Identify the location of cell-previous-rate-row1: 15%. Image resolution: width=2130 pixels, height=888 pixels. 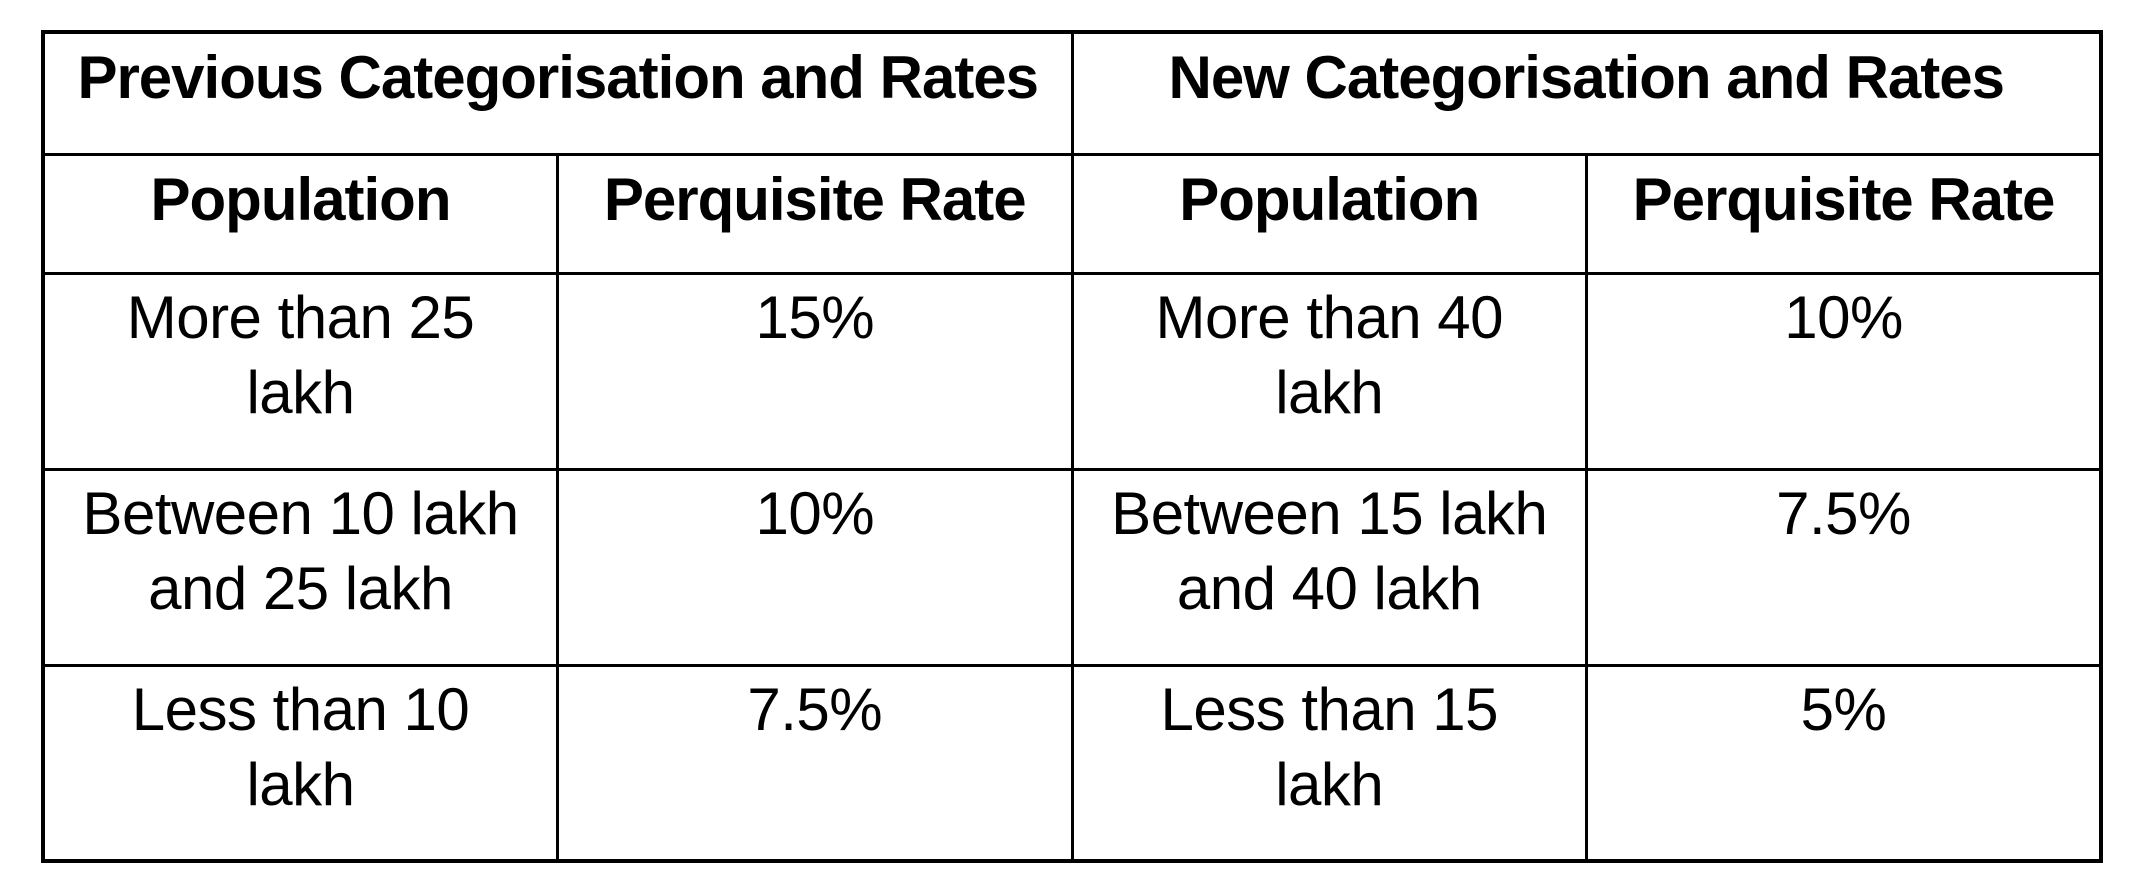
(815, 371).